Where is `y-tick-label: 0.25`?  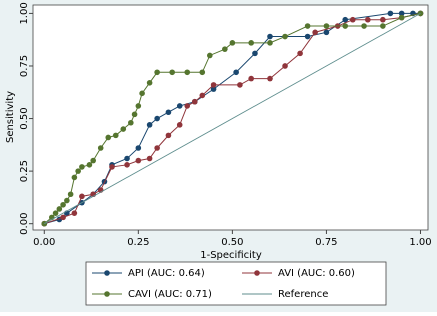 y-tick-label: 0.25 is located at coordinates (24, 171).